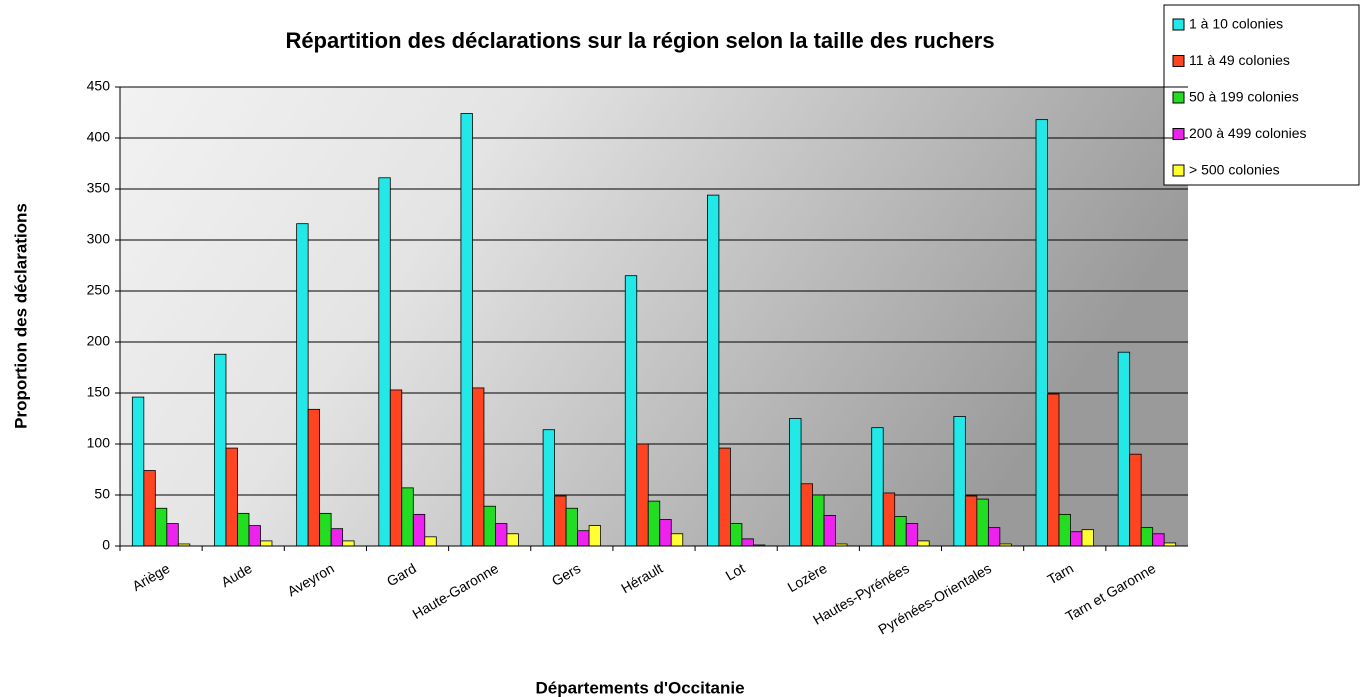 The image size is (1360, 697). What do you see at coordinates (1244, 97) in the screenshot?
I see `legend-label: 50 à 199 colonies` at bounding box center [1244, 97].